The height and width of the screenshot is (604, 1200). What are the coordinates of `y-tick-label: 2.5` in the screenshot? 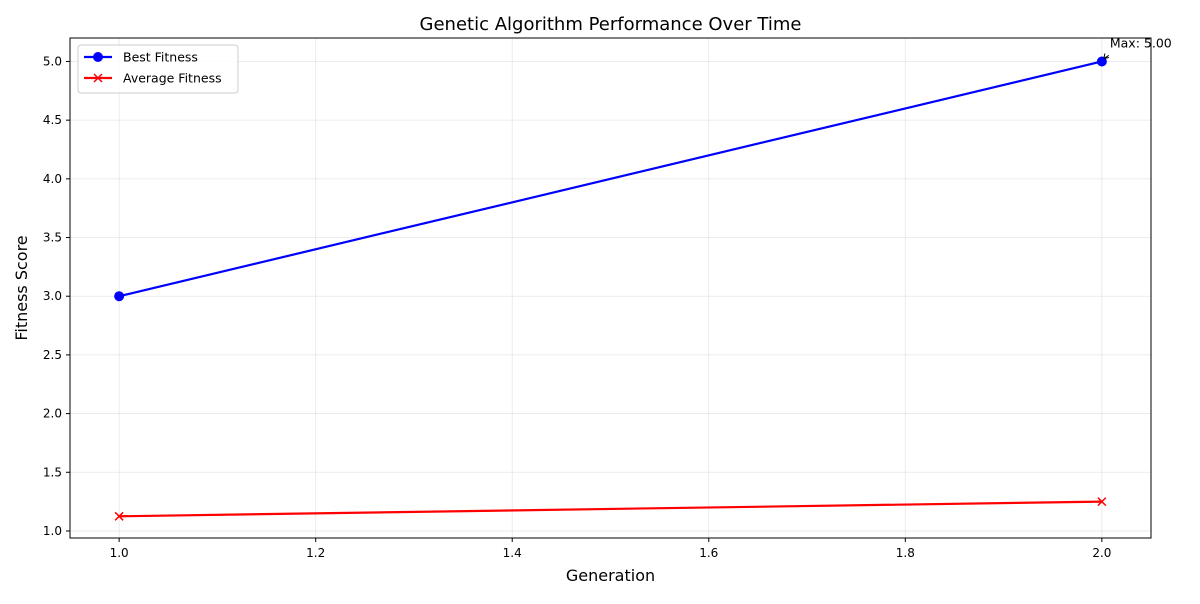 It's located at (52, 355).